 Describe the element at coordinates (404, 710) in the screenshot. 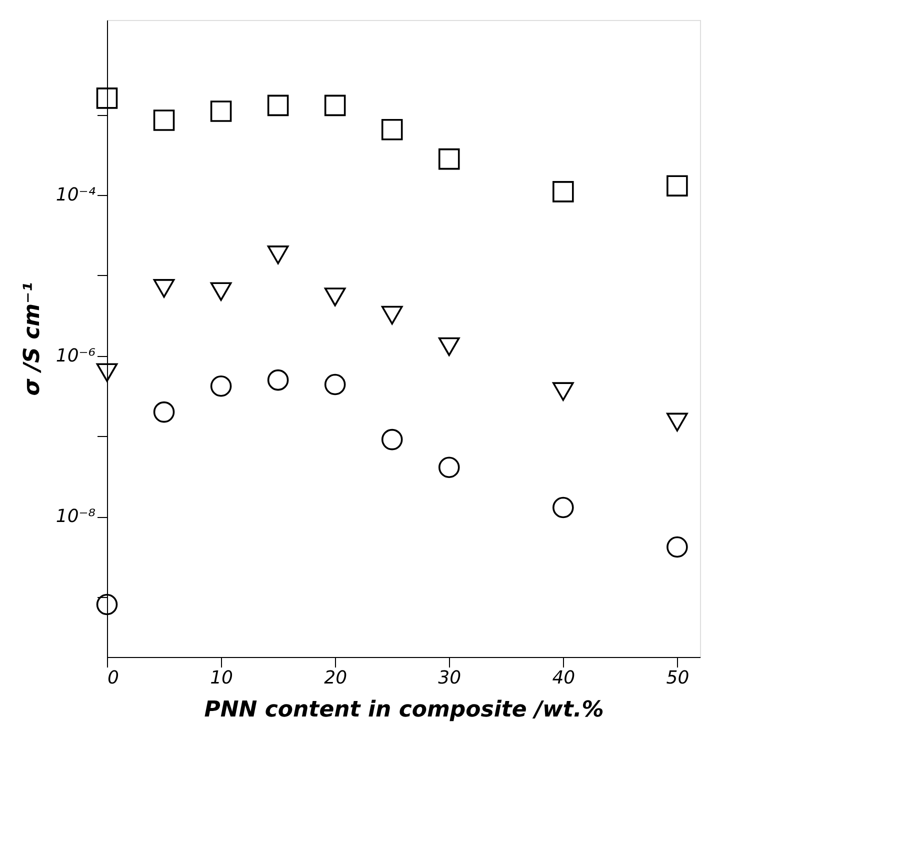

I see `x-axis-title: PNN content in composite /wt.%` at that location.